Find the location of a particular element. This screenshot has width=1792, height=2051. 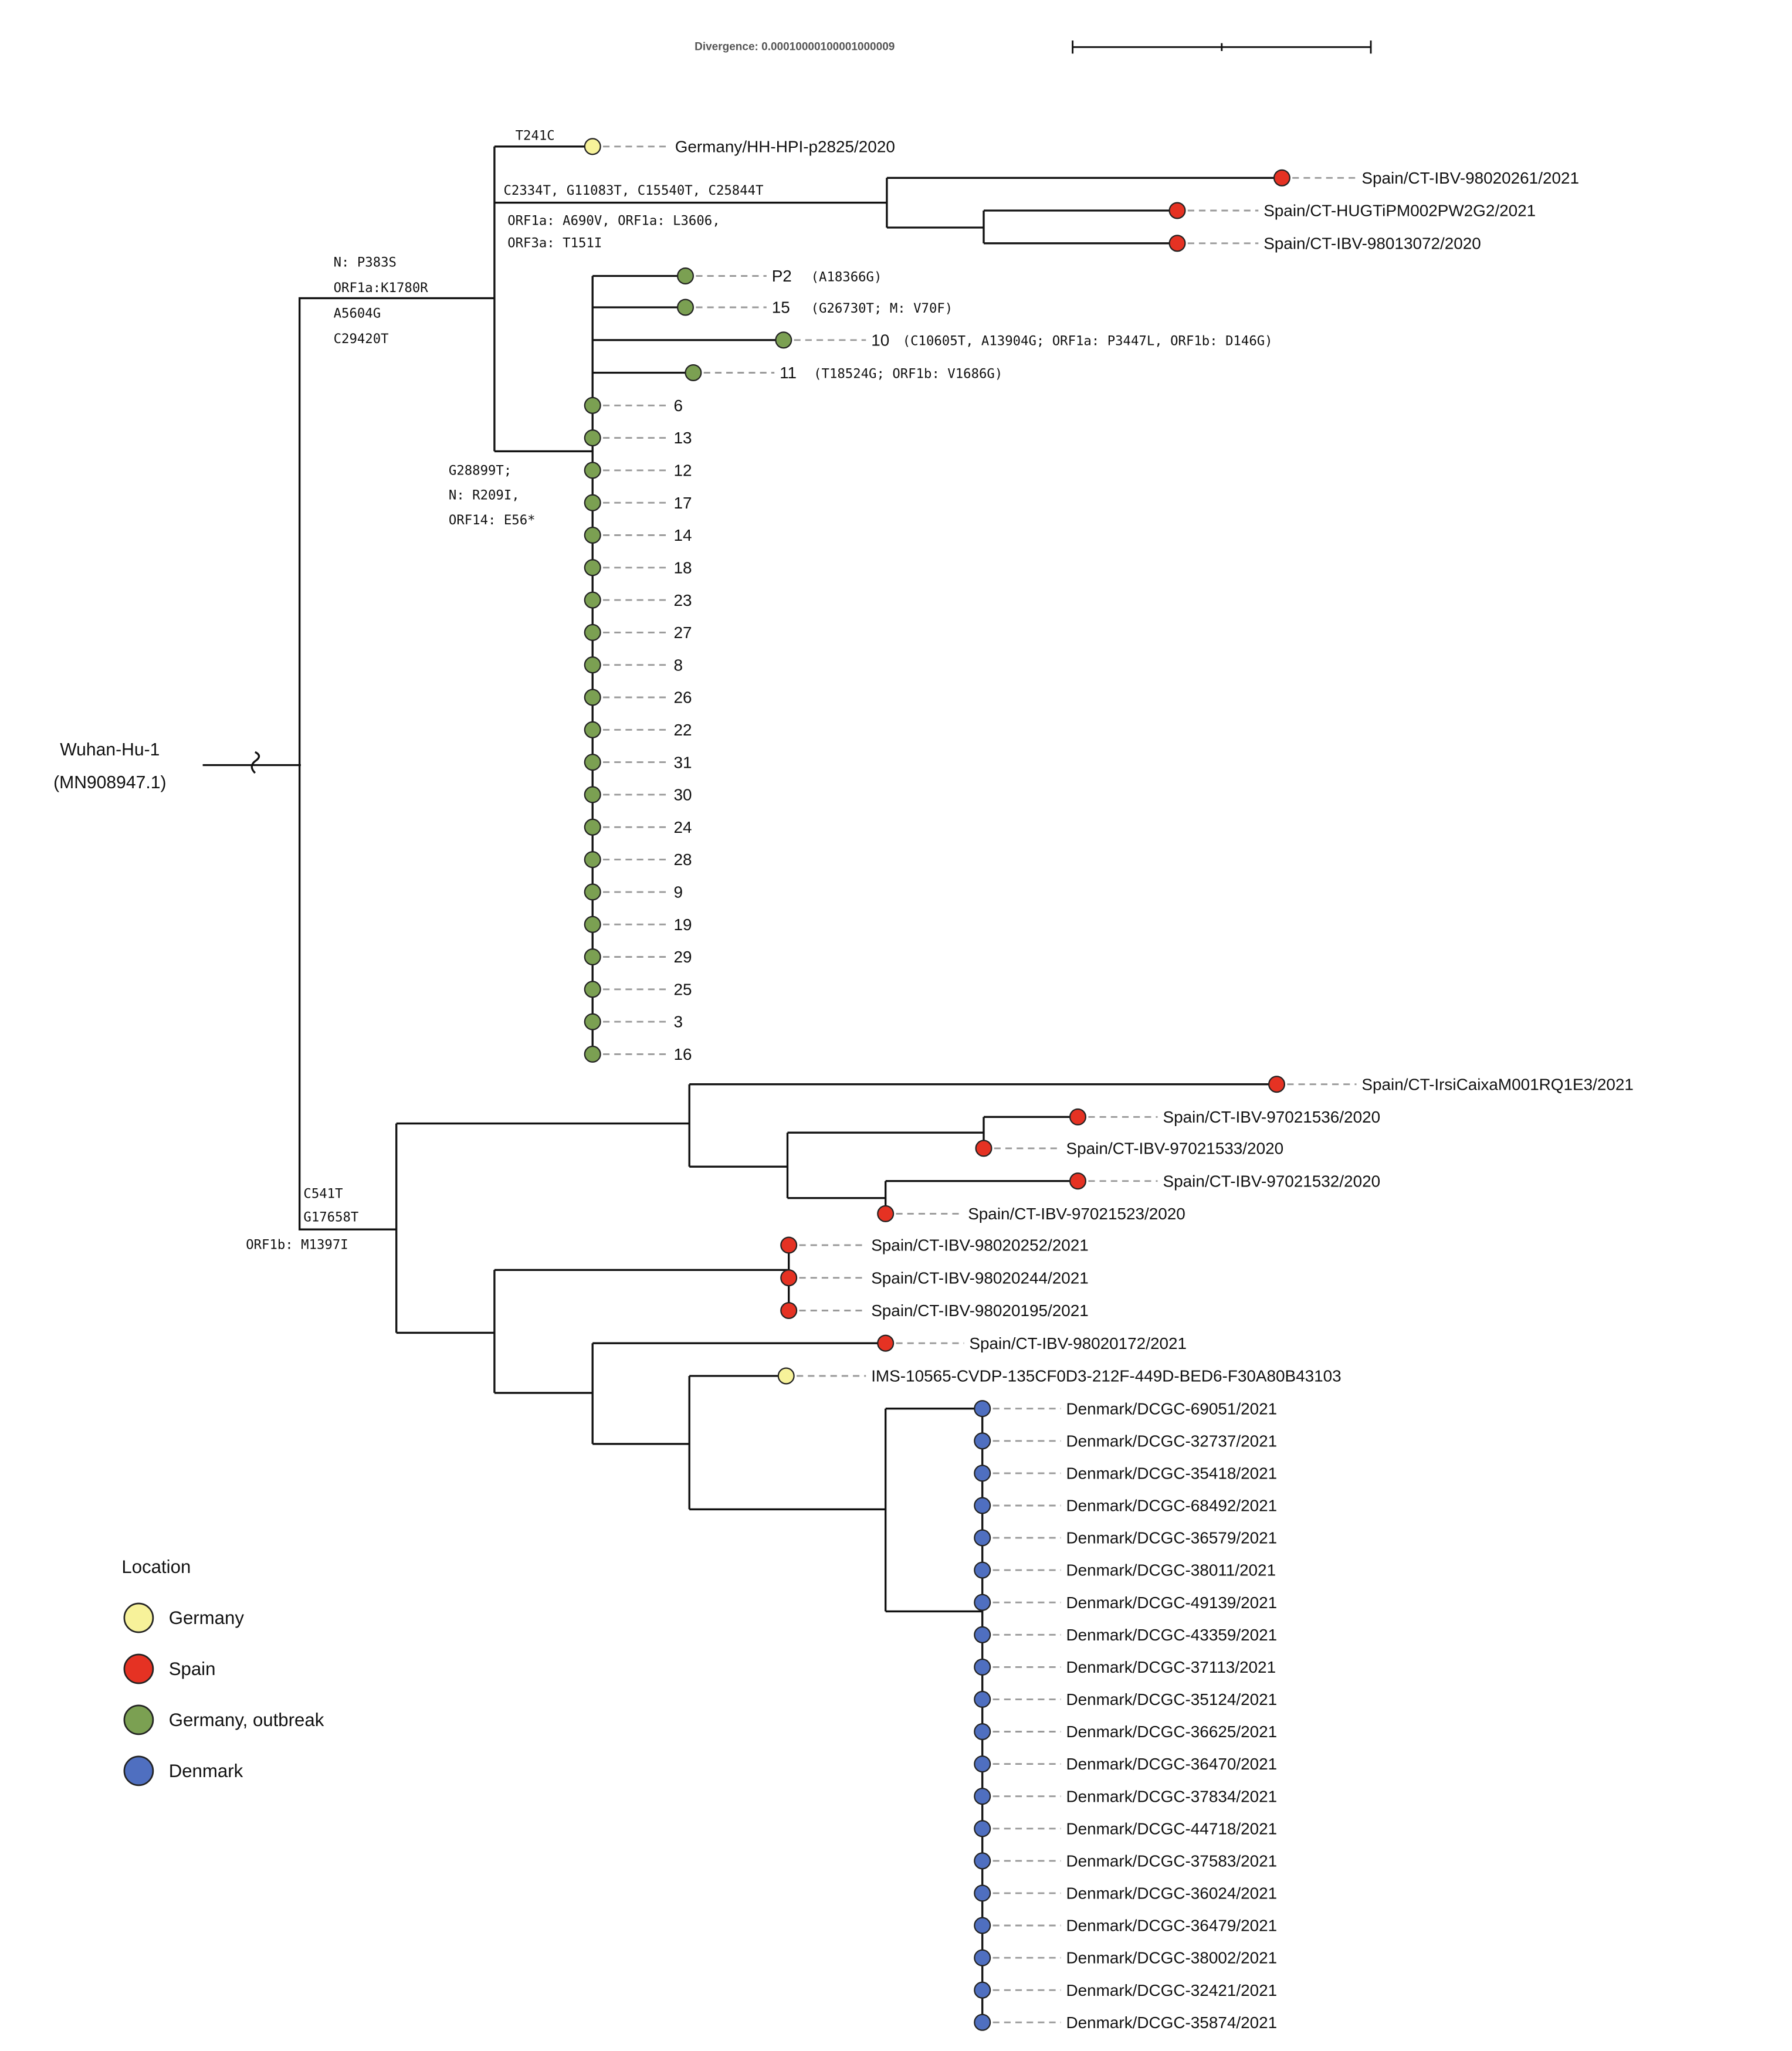

tip-denmark-1-label: Denmark/DCGC-32737/2021 is located at coordinates (1172, 1441).